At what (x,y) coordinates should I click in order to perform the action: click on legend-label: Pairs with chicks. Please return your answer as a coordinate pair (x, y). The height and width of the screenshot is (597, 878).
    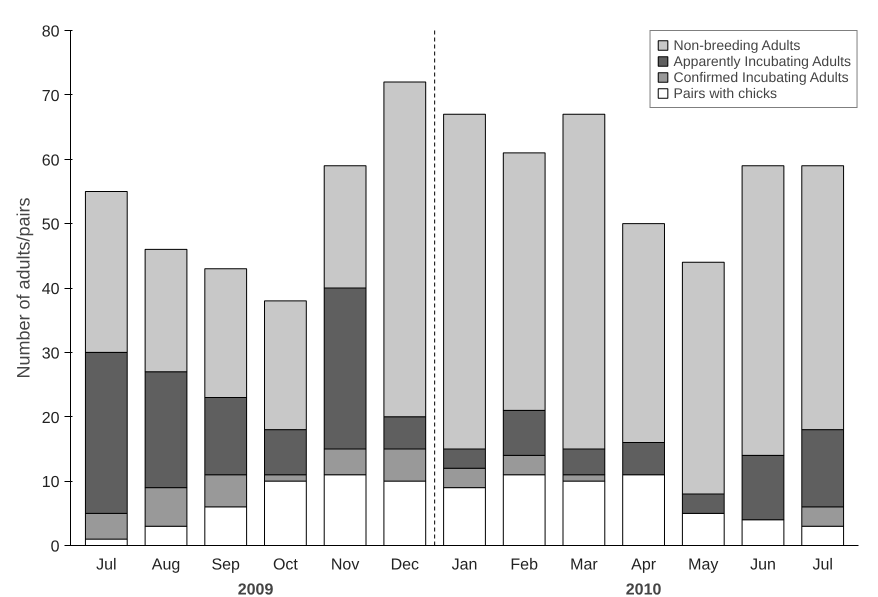
    Looking at the image, I should click on (725, 93).